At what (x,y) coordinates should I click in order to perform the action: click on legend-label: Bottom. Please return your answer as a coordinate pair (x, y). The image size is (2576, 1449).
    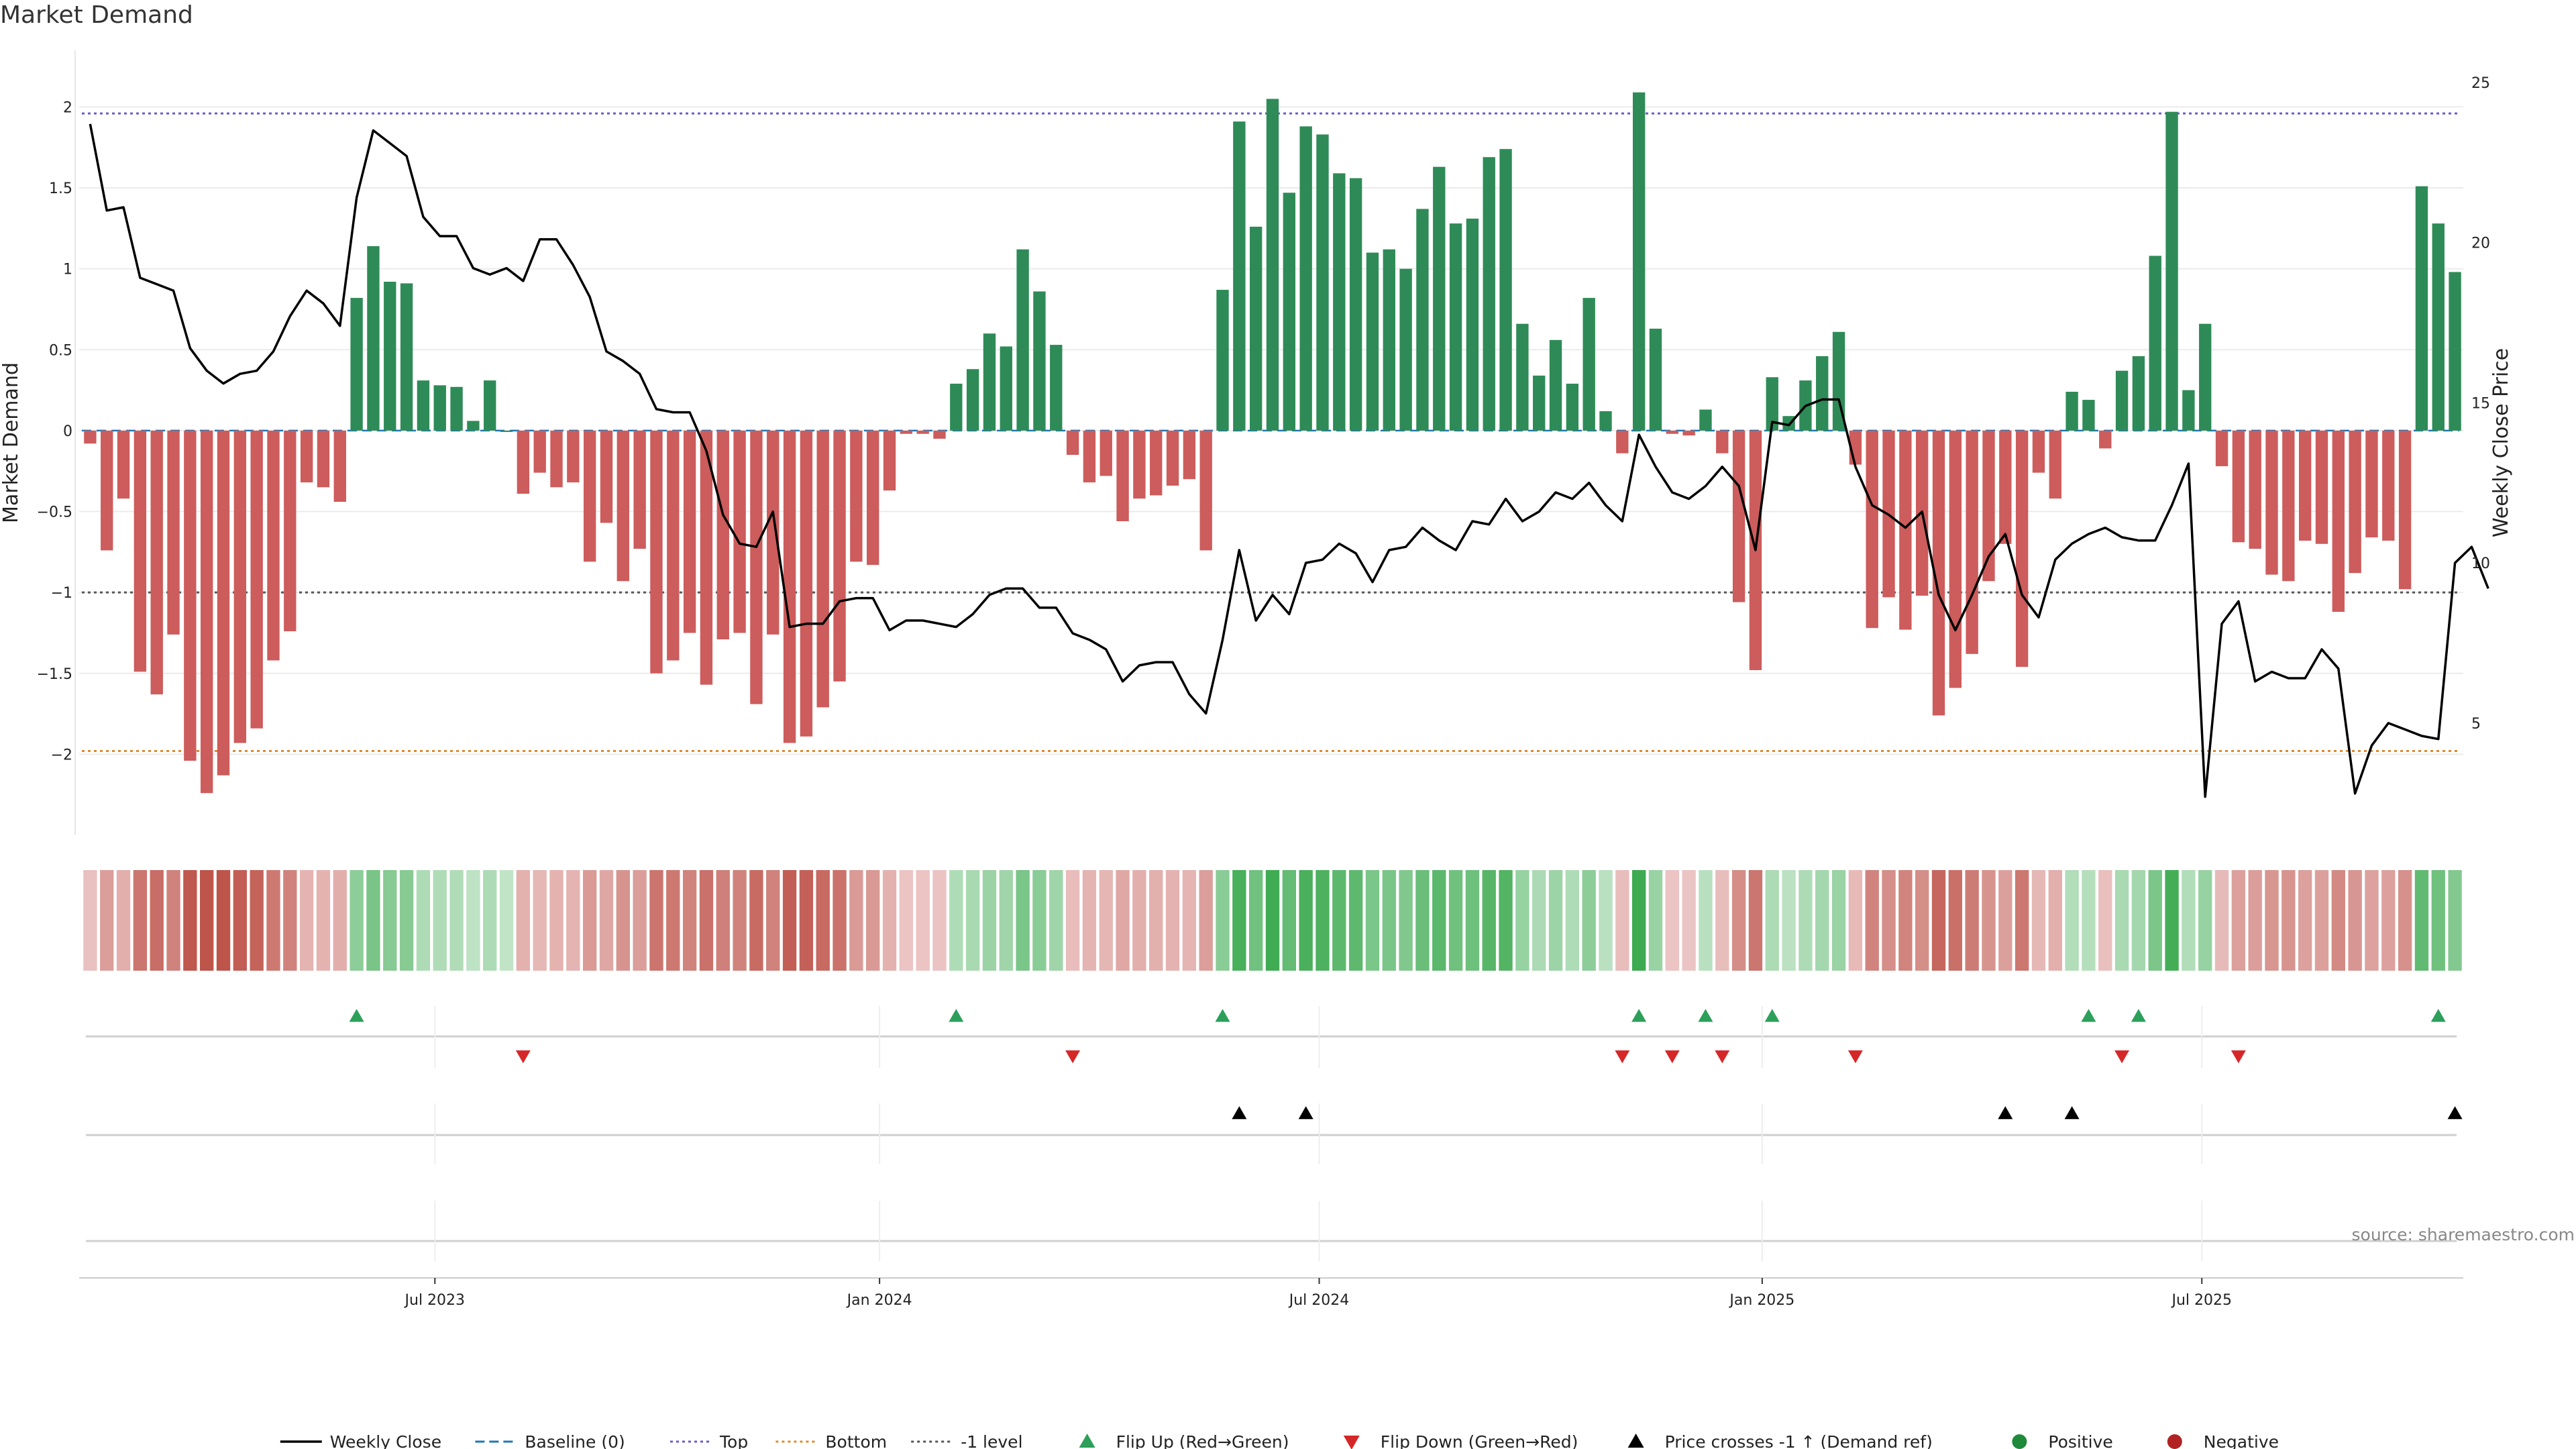
    Looking at the image, I should click on (856, 1440).